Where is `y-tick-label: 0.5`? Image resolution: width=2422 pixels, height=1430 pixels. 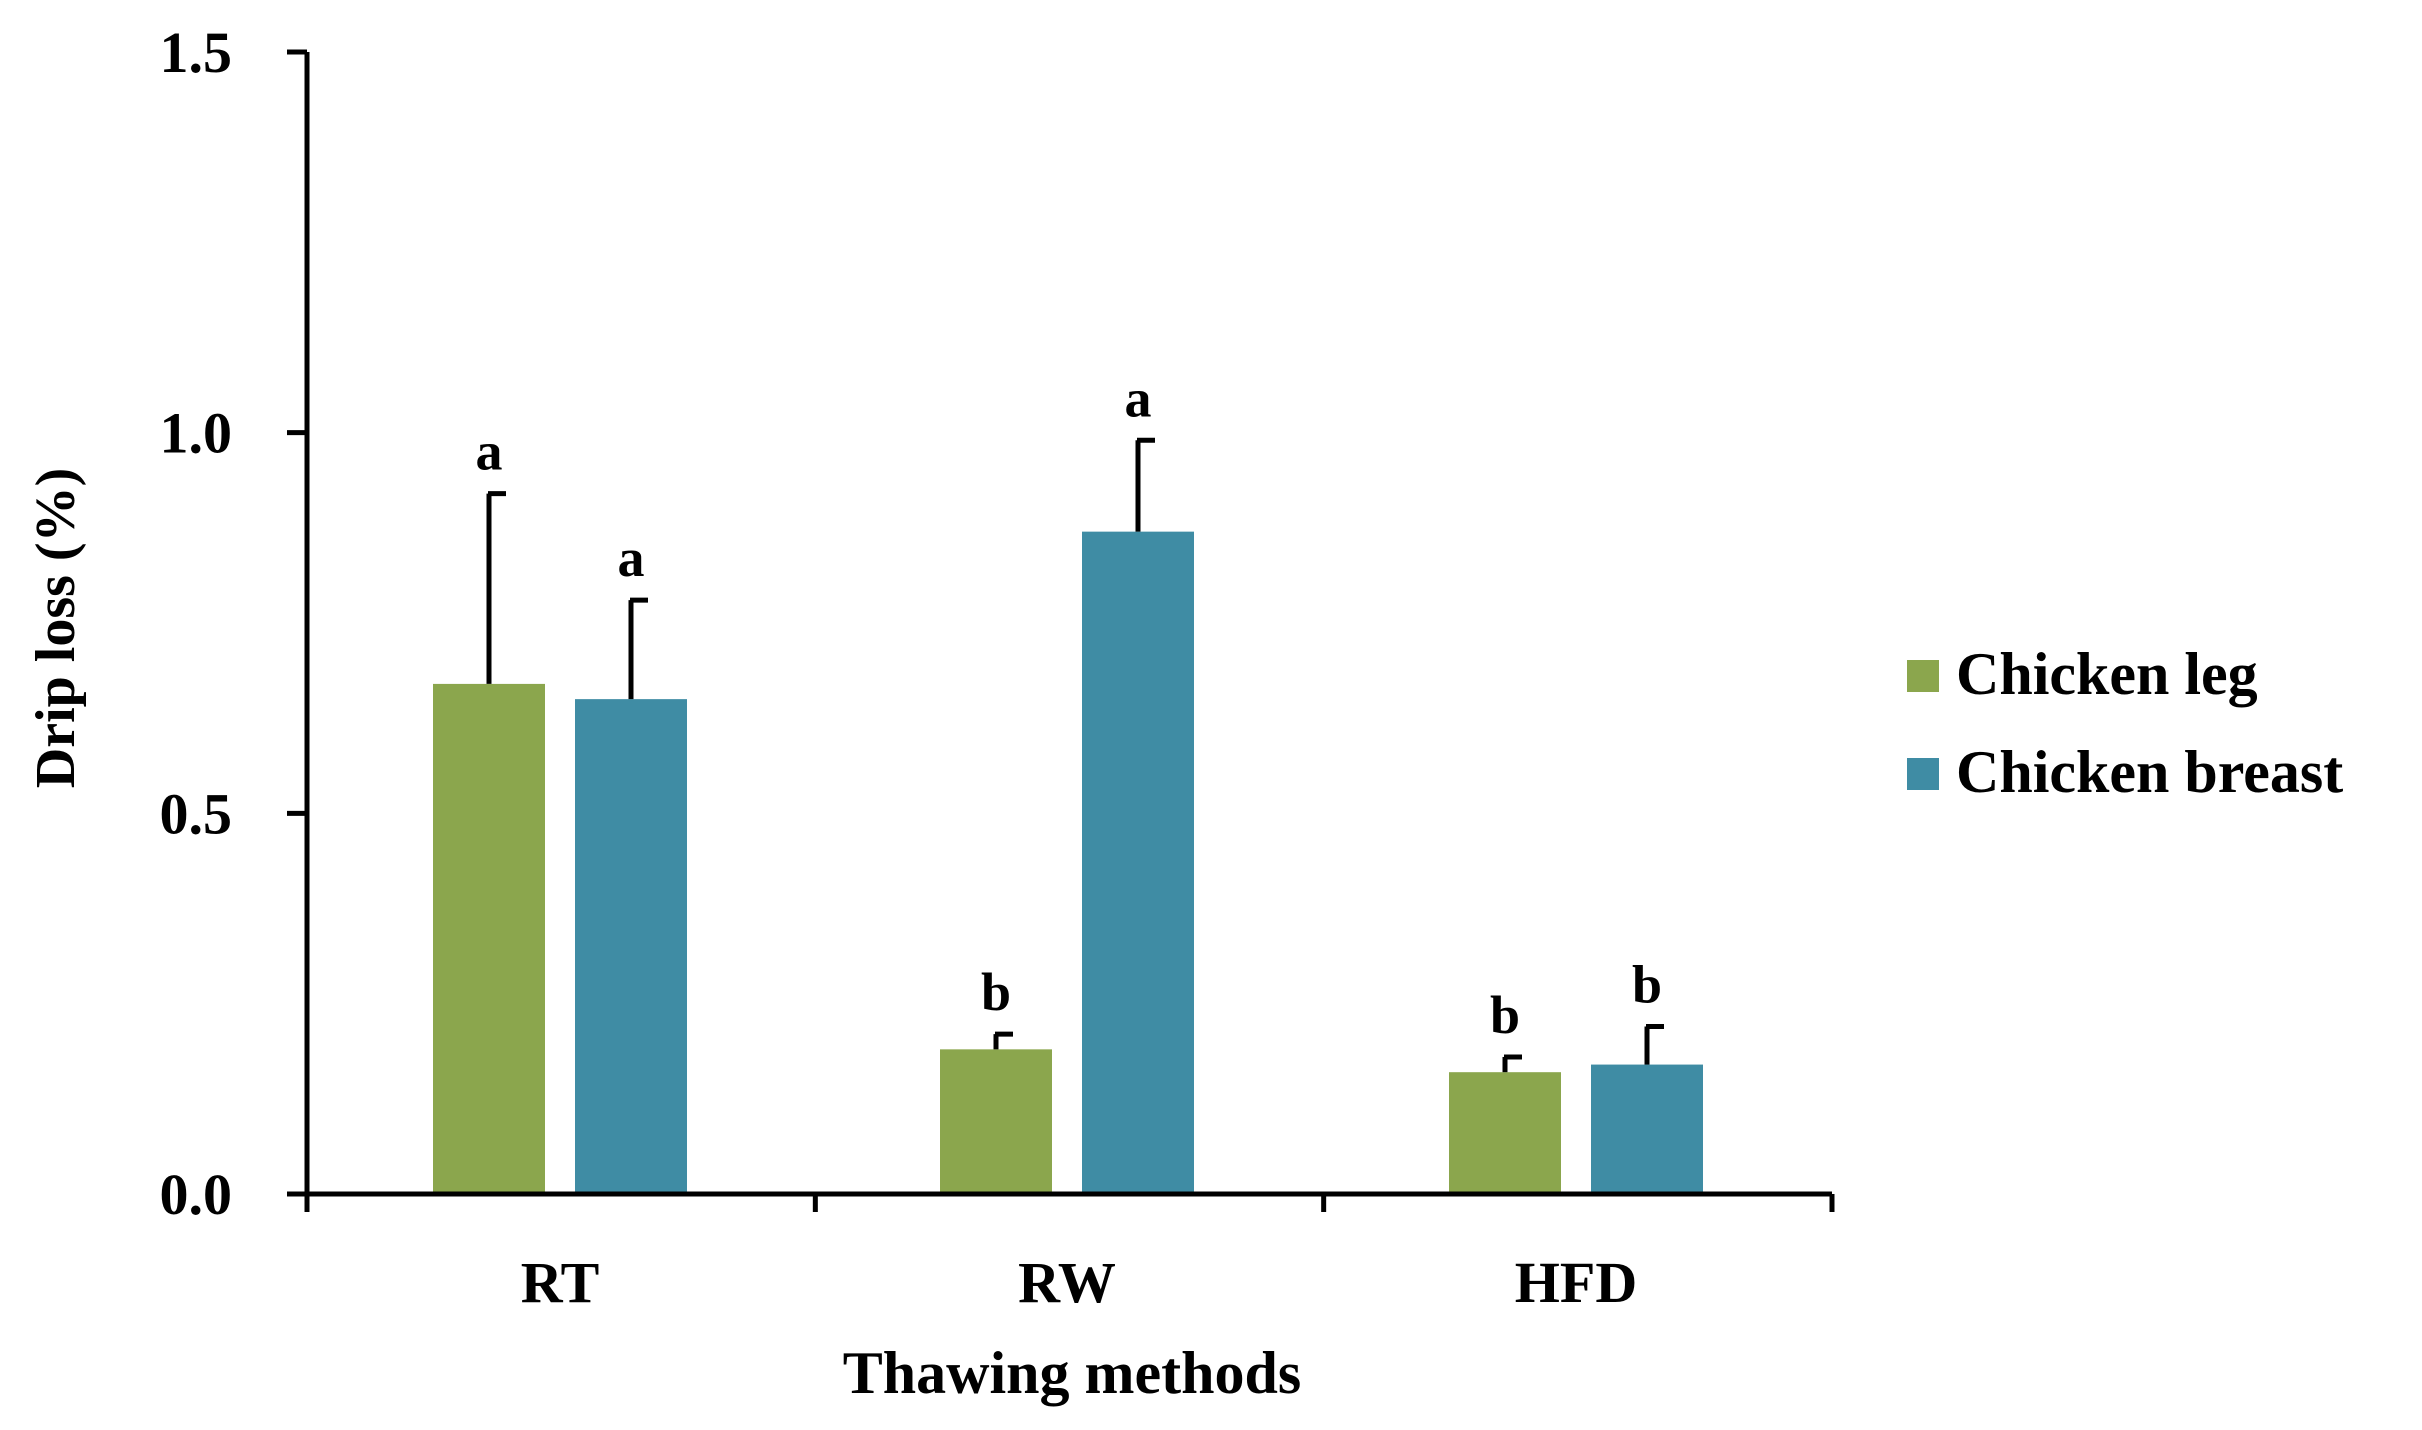
y-tick-label: 0.5 is located at coordinates (196, 813).